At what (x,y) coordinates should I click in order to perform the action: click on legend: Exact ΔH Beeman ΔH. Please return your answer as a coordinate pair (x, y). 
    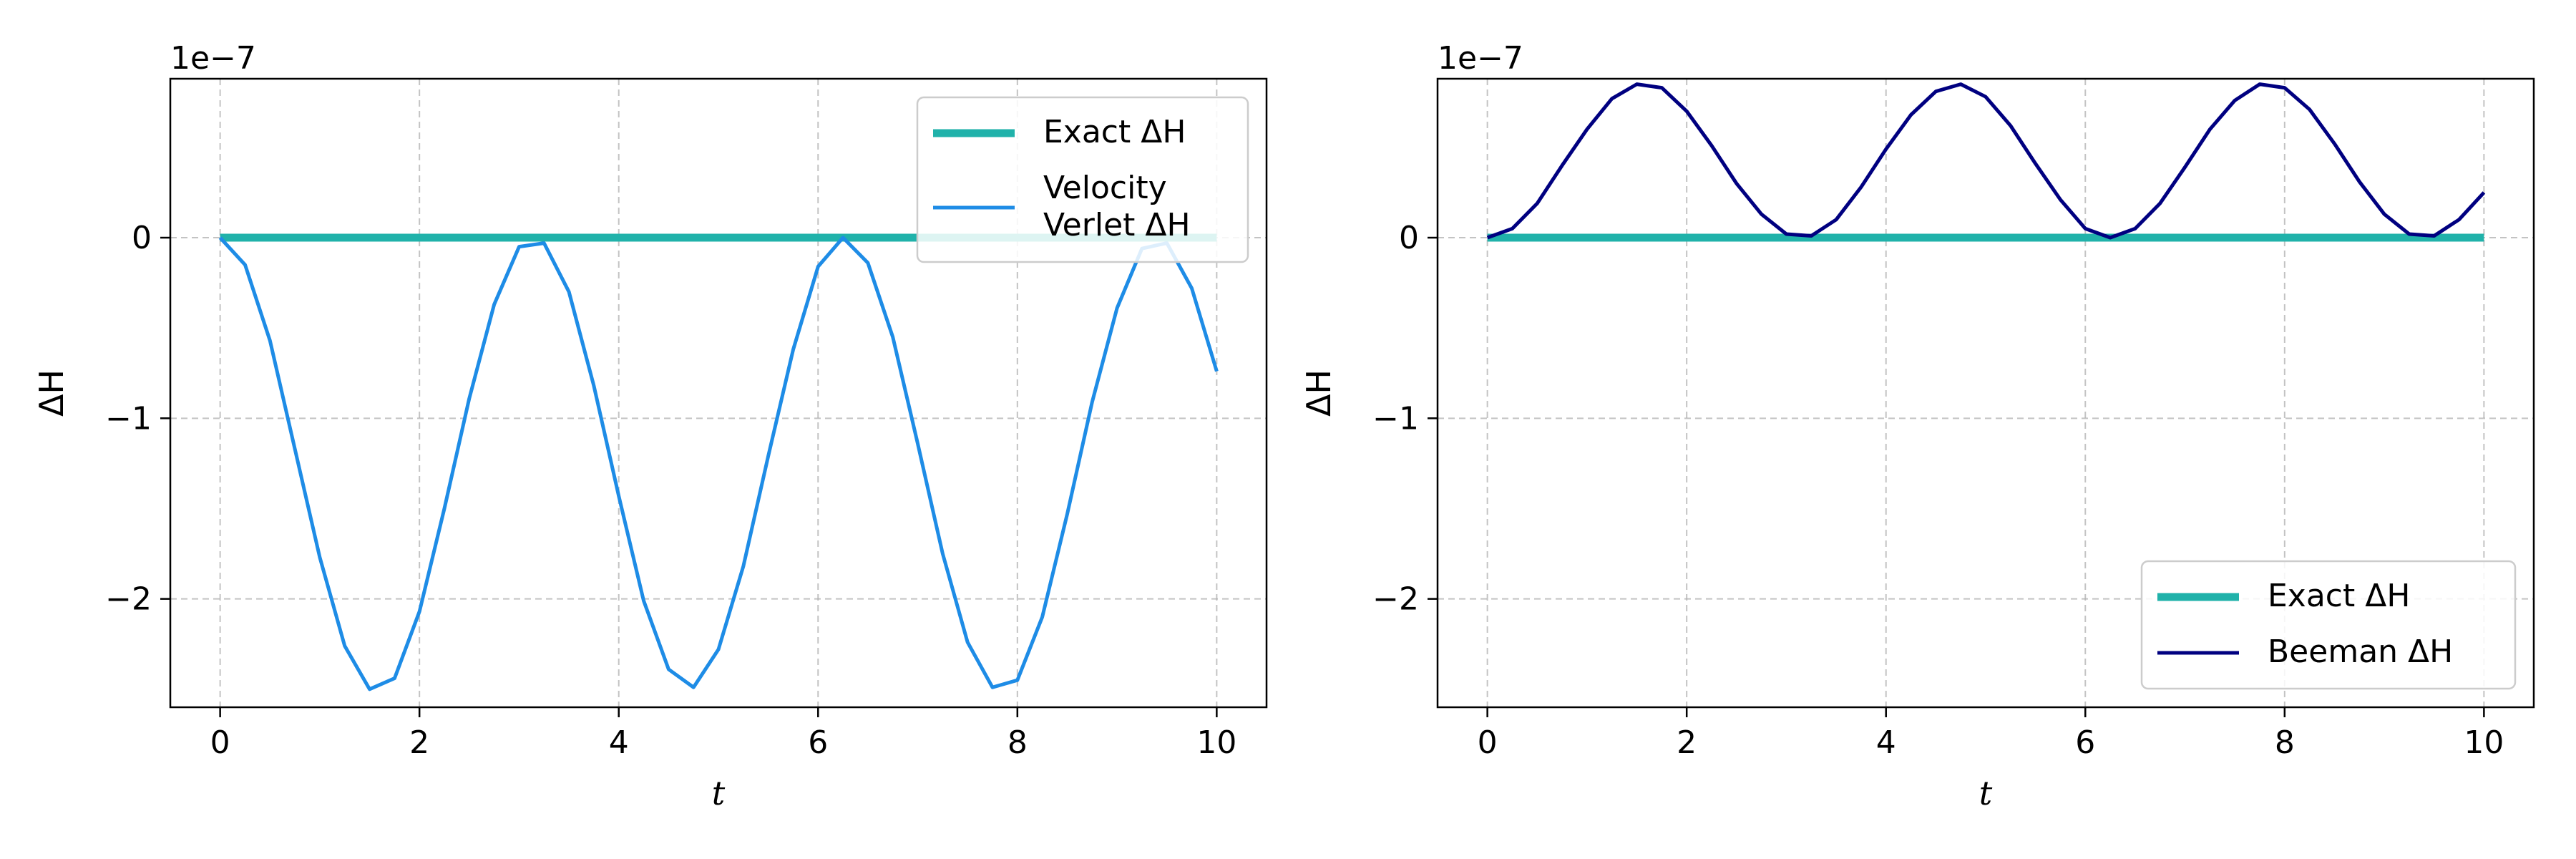
    Looking at the image, I should click on (2328, 625).